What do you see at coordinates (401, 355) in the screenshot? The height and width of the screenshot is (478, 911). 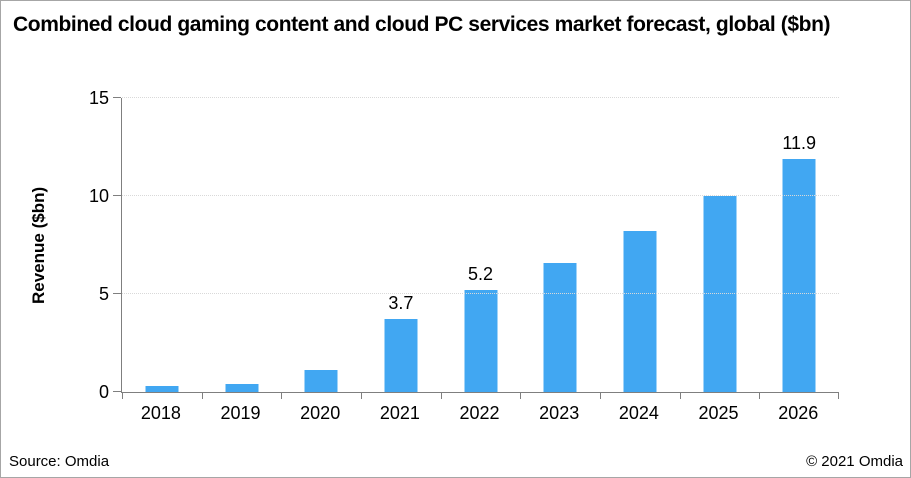 I see `bar-2021` at bounding box center [401, 355].